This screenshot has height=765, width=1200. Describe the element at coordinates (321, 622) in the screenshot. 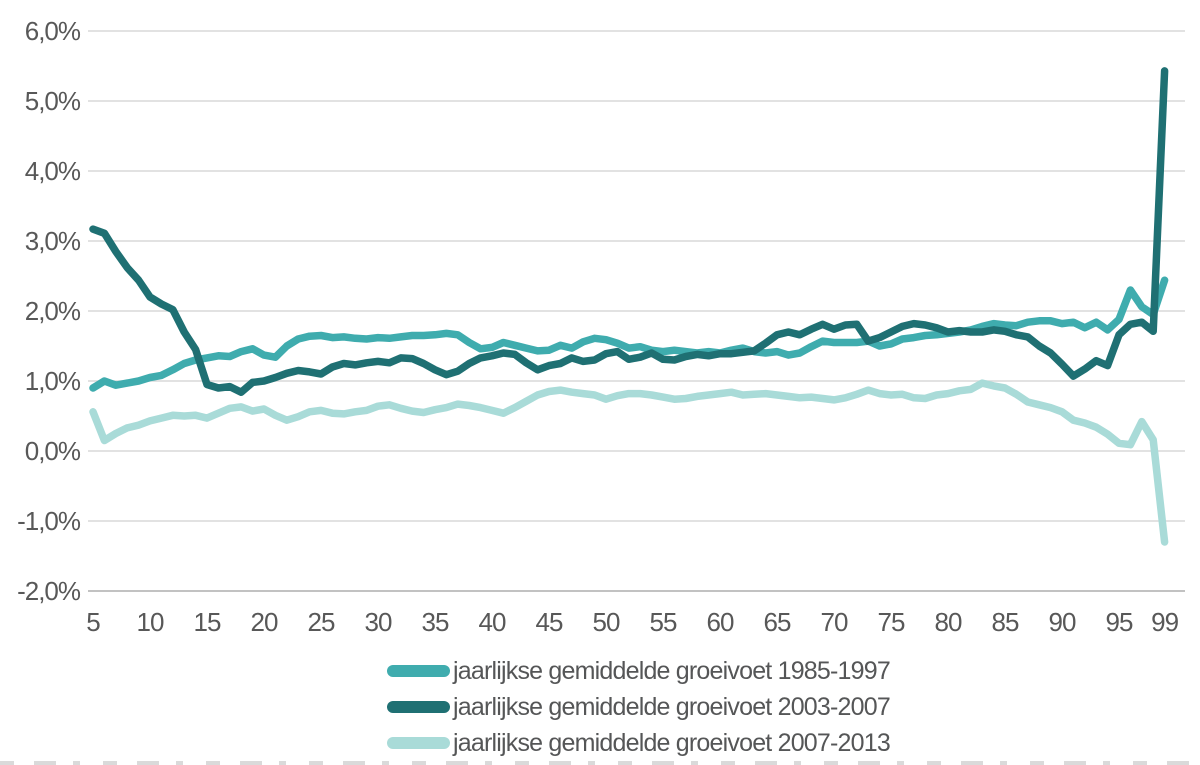

I see `x-tick-label: 25` at that location.